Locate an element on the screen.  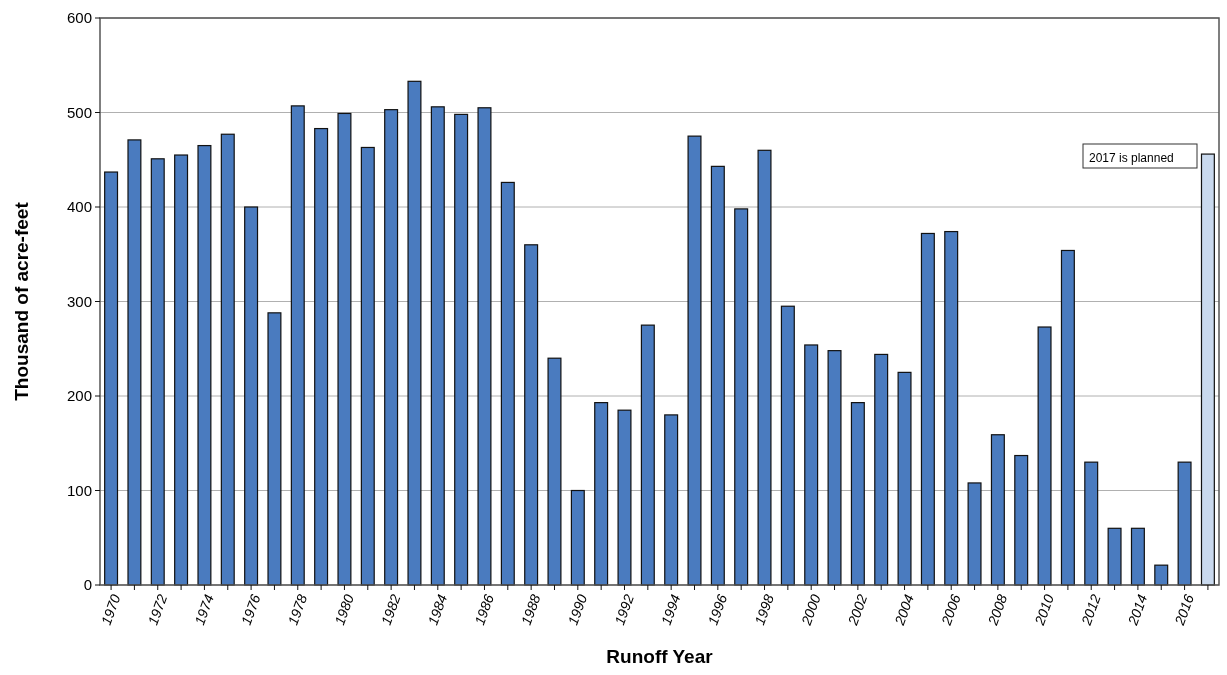
x-tick-label: 1990 is located at coordinates (577, 609).